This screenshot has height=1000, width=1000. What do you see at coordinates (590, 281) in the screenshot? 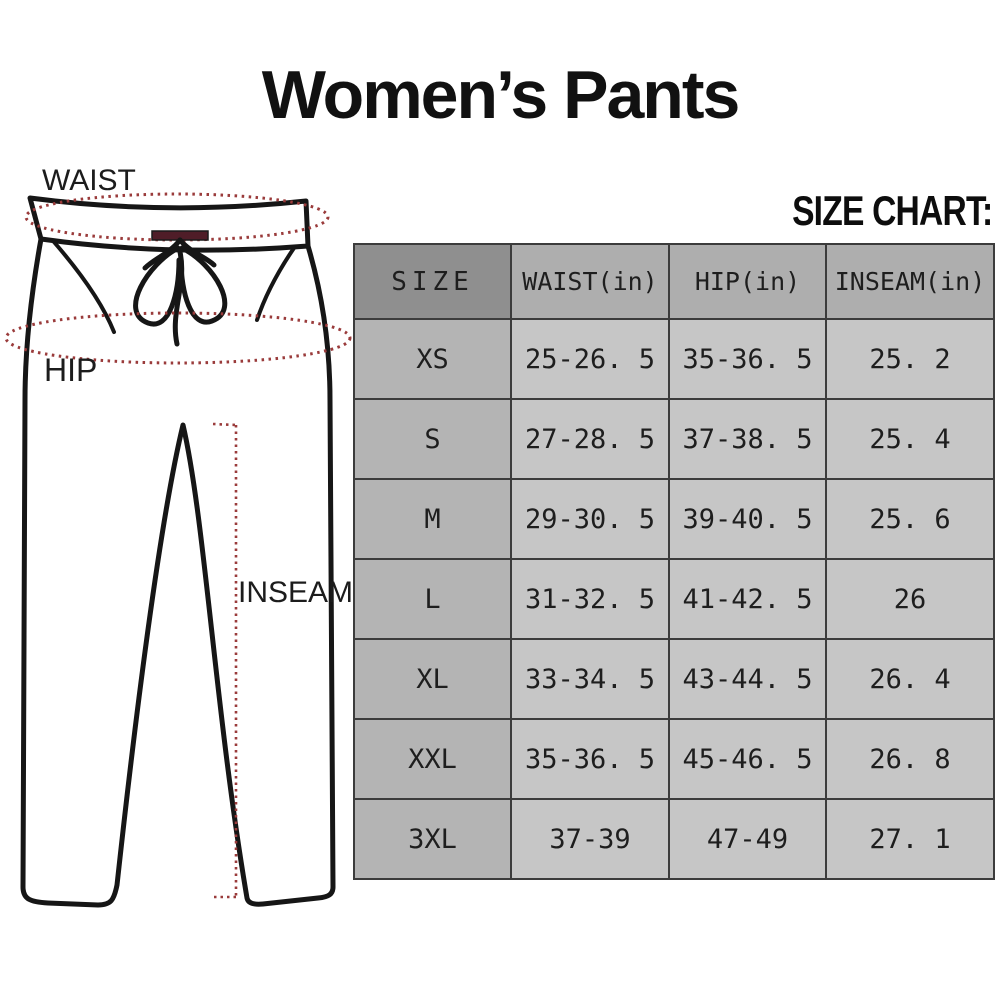
I see `header-waist: WAIST(in)` at bounding box center [590, 281].